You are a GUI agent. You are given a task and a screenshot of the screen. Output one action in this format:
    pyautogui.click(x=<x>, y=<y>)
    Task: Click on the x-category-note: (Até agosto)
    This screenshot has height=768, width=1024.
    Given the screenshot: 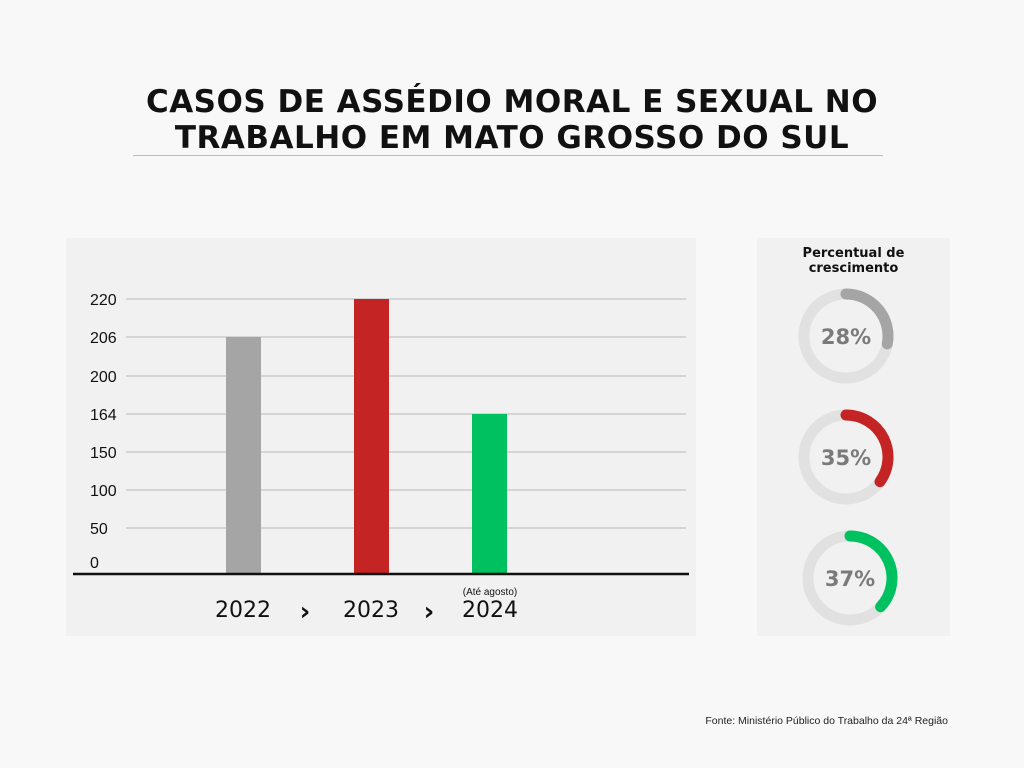 What is the action you would take?
    pyautogui.click(x=490, y=592)
    